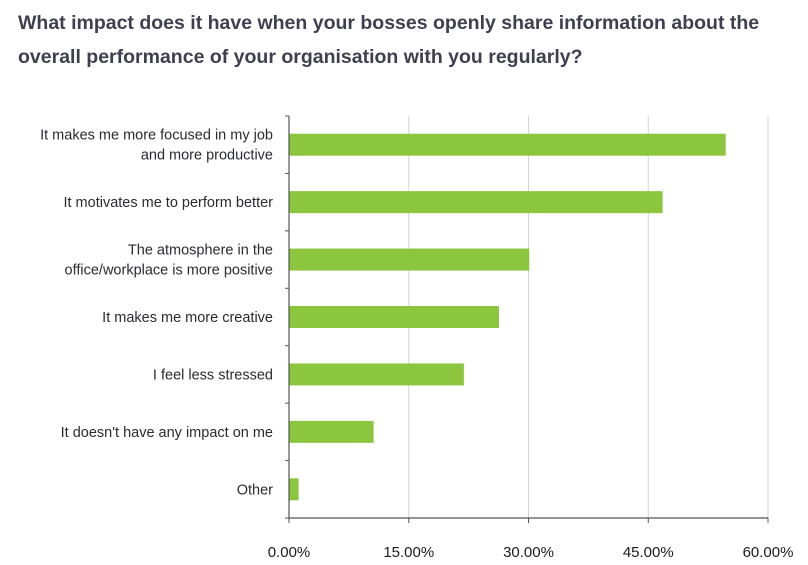  I want to click on tick-labels: 0.00% 15.00% 30.00% 45.00% 60.00%, so click(531, 552).